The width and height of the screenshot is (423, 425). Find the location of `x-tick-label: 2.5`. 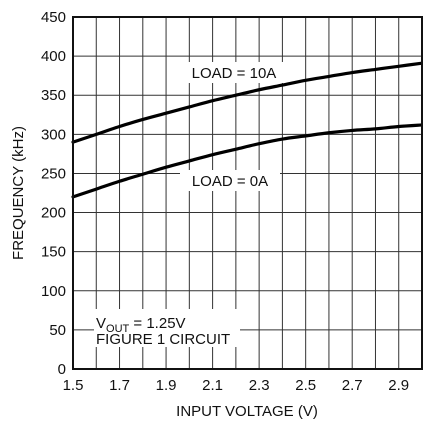

x-tick-label: 2.5 is located at coordinates (305, 385).